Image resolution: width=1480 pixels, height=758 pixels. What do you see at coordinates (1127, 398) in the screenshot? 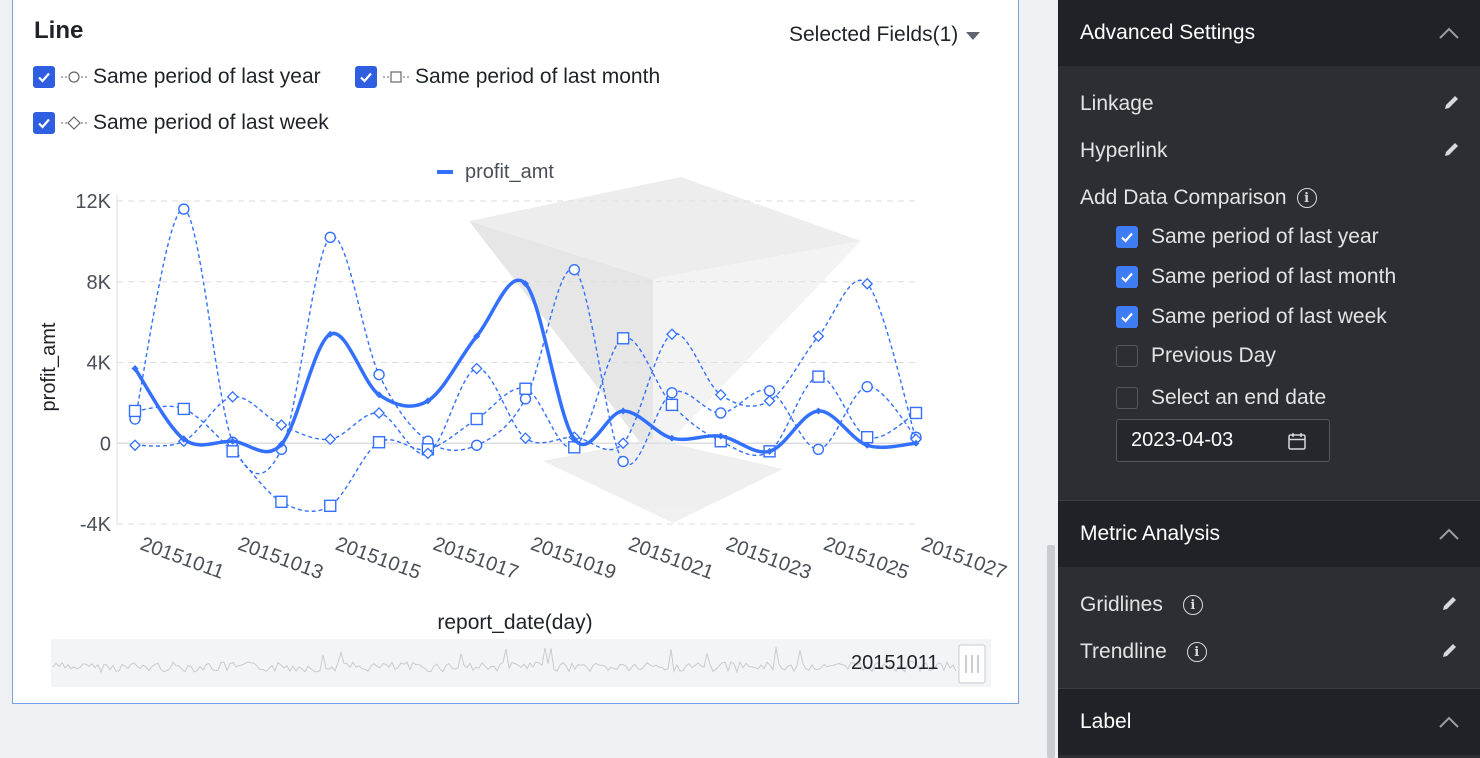
I see `panel-checkbox-end-date` at bounding box center [1127, 398].